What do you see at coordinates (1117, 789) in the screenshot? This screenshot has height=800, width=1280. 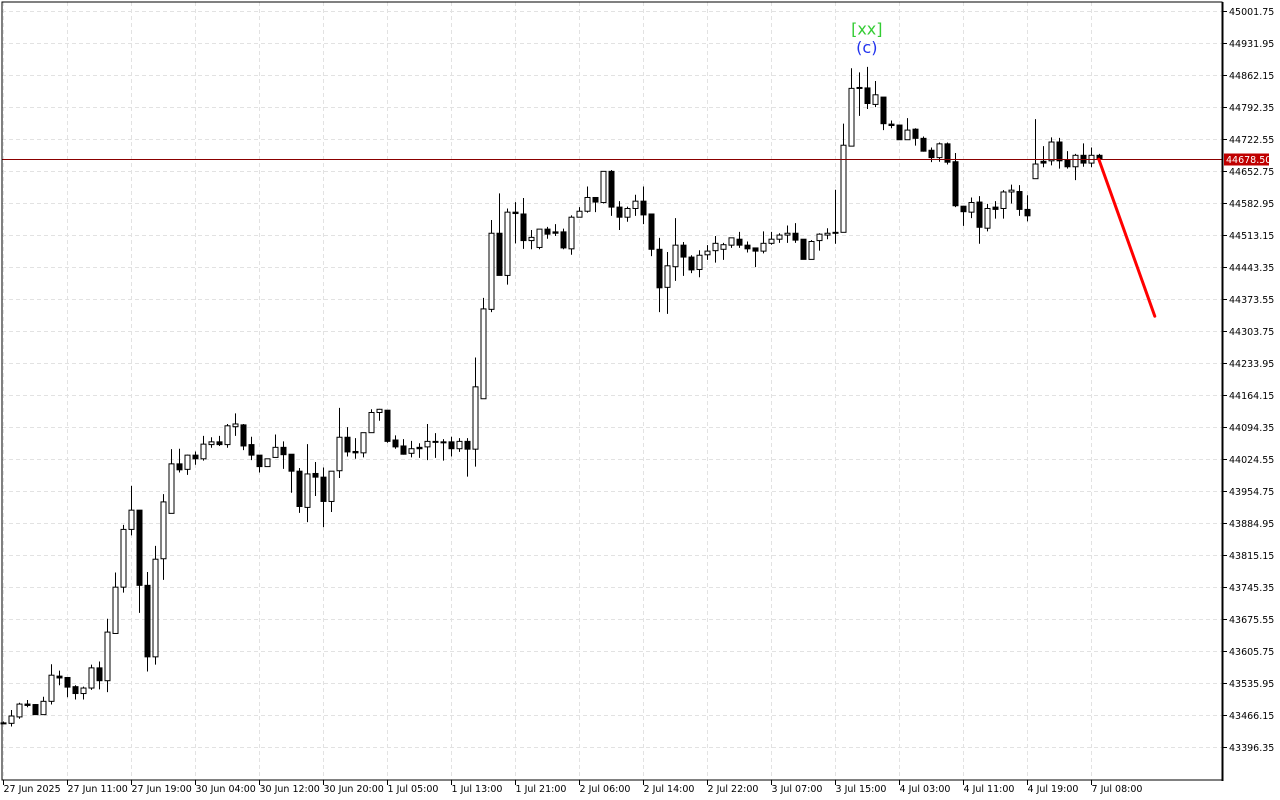 I see `x-tick-label: 7 Jul 08:00` at bounding box center [1117, 789].